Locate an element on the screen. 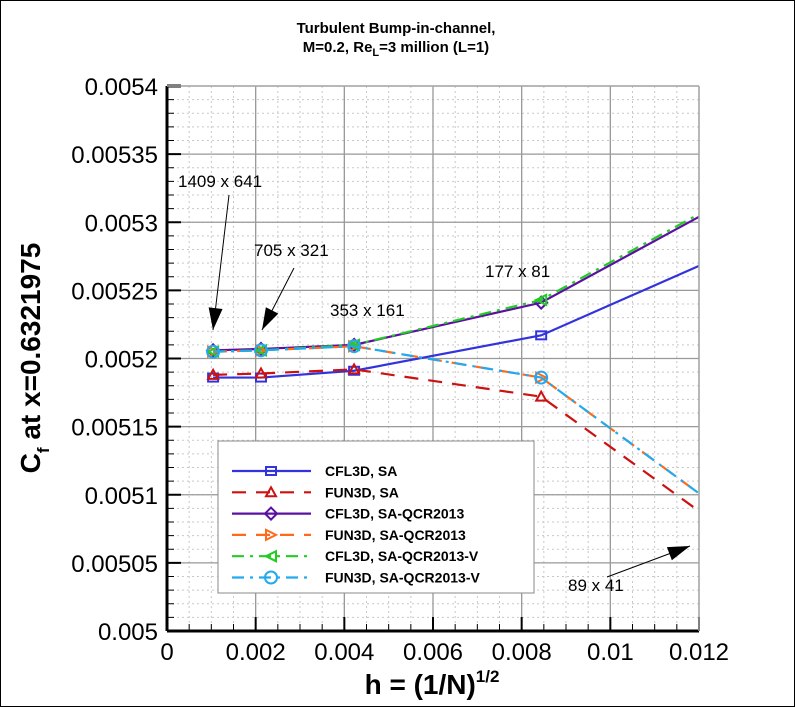 The width and height of the screenshot is (795, 707). series-fun3d-sa-qcr2013-v is located at coordinates (453, 417).